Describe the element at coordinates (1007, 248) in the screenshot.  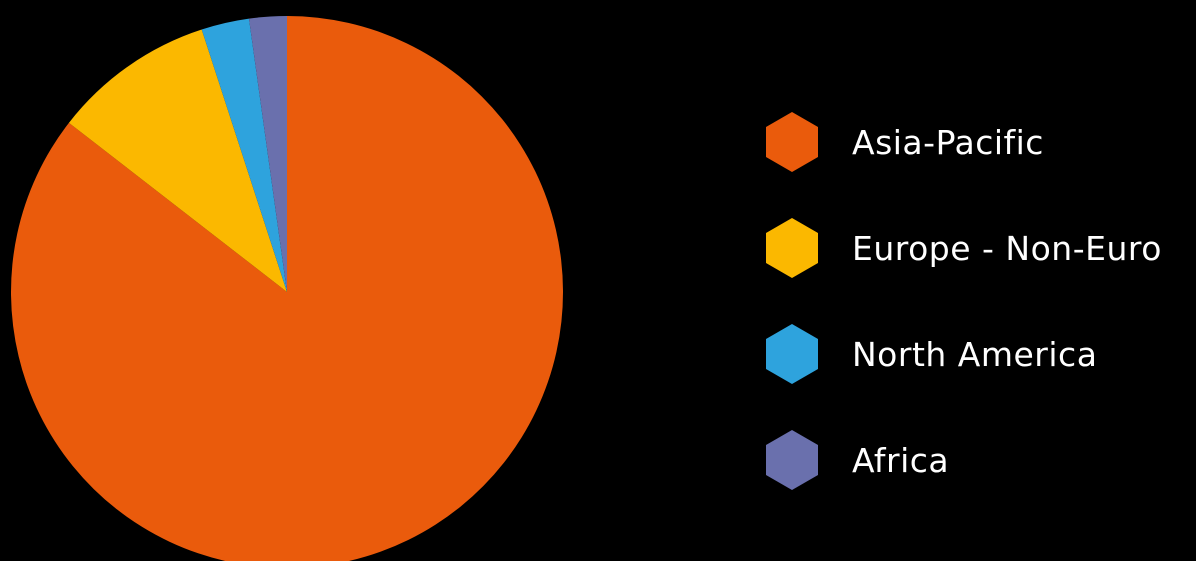
I see `legend-label: Europe - Non-Euro` at that location.